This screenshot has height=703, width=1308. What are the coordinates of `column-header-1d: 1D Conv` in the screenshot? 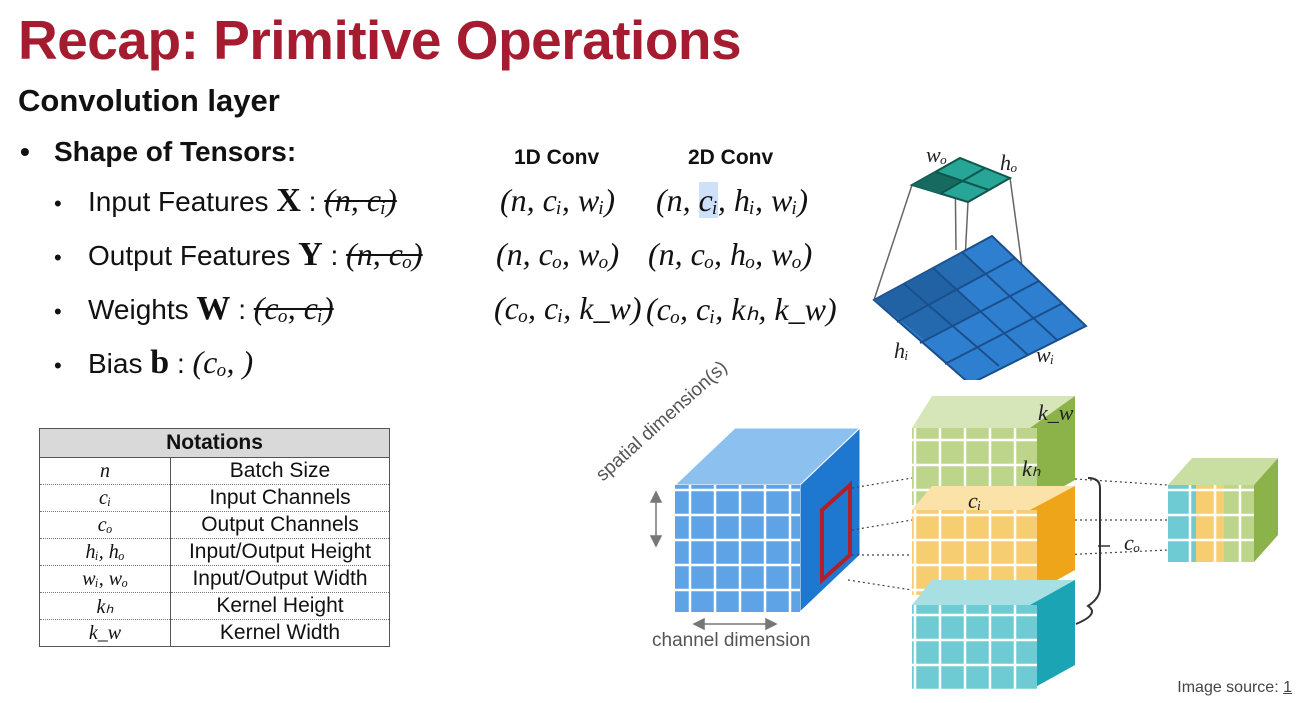 It's located at (557, 157).